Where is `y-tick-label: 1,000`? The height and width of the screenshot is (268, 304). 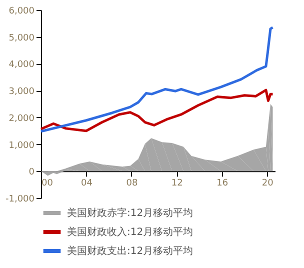 y-tick-label: 1,000 is located at coordinates (21, 145).